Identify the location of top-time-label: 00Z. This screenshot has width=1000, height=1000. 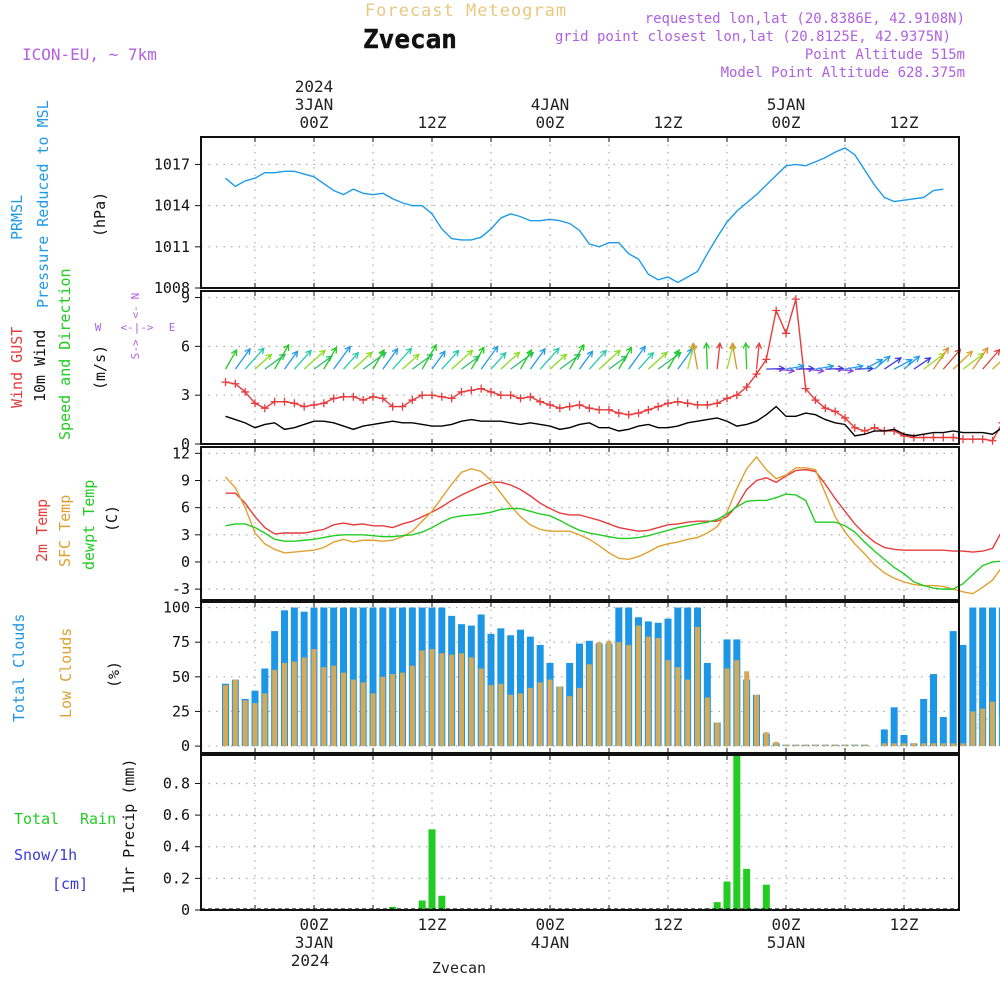
(786, 122).